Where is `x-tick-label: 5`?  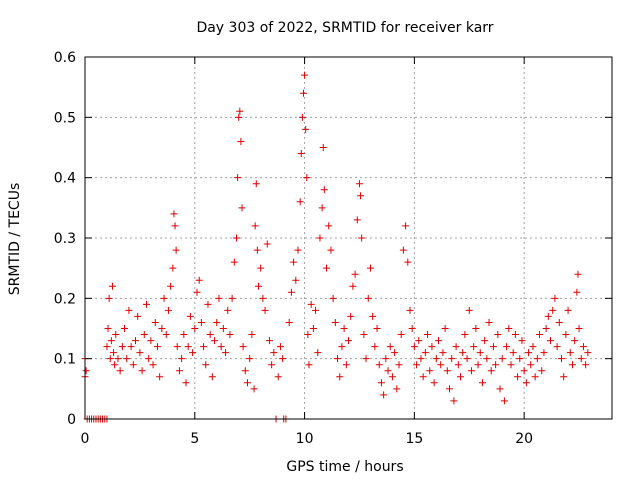
x-tick-label: 5 is located at coordinates (194, 439).